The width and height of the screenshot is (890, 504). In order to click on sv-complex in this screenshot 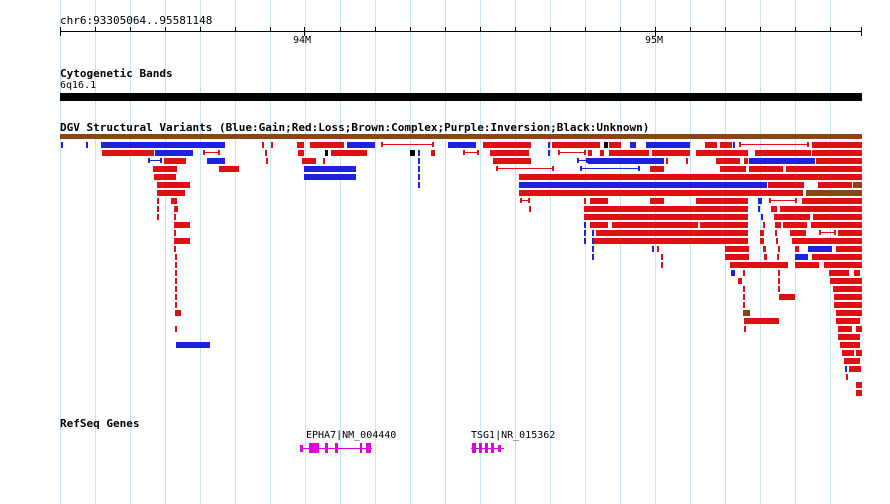, I will do `click(746, 313)`.